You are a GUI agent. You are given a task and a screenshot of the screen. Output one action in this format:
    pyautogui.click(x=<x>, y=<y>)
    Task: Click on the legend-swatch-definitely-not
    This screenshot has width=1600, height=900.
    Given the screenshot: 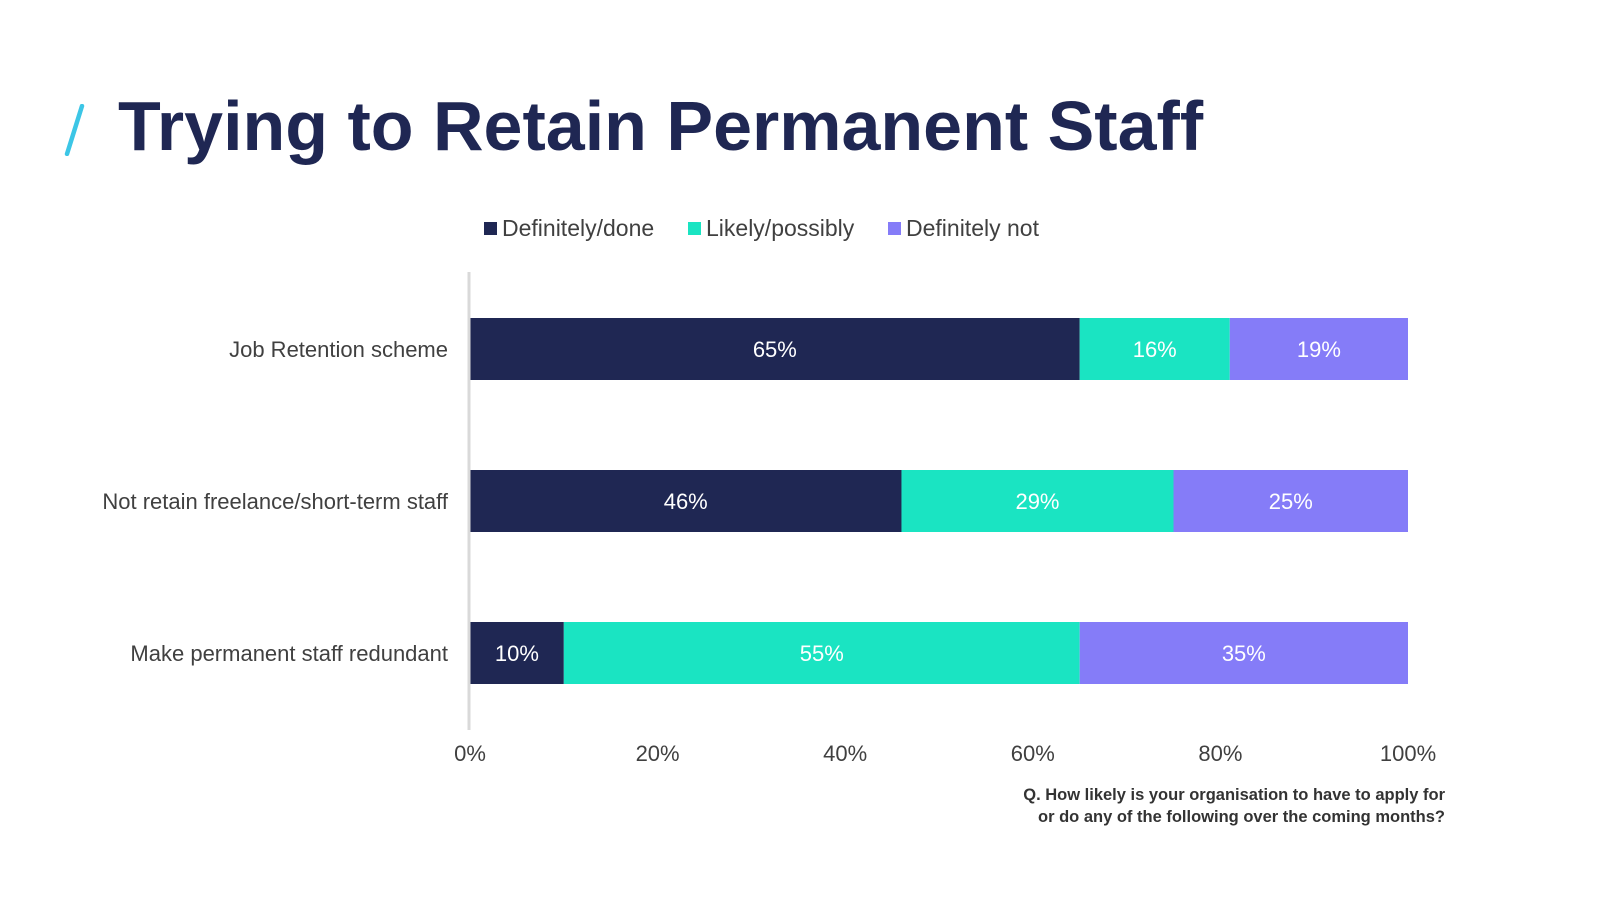 What is the action you would take?
    pyautogui.click(x=894, y=228)
    